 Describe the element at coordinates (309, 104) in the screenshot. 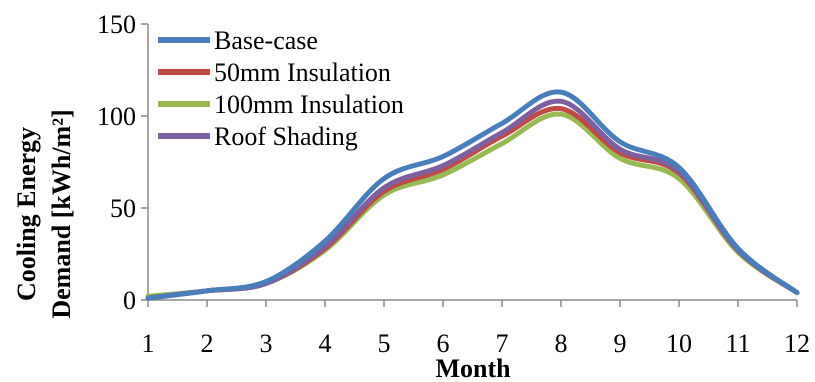

I see `legend-label-100mm-insulation: 100mm Insulation` at that location.